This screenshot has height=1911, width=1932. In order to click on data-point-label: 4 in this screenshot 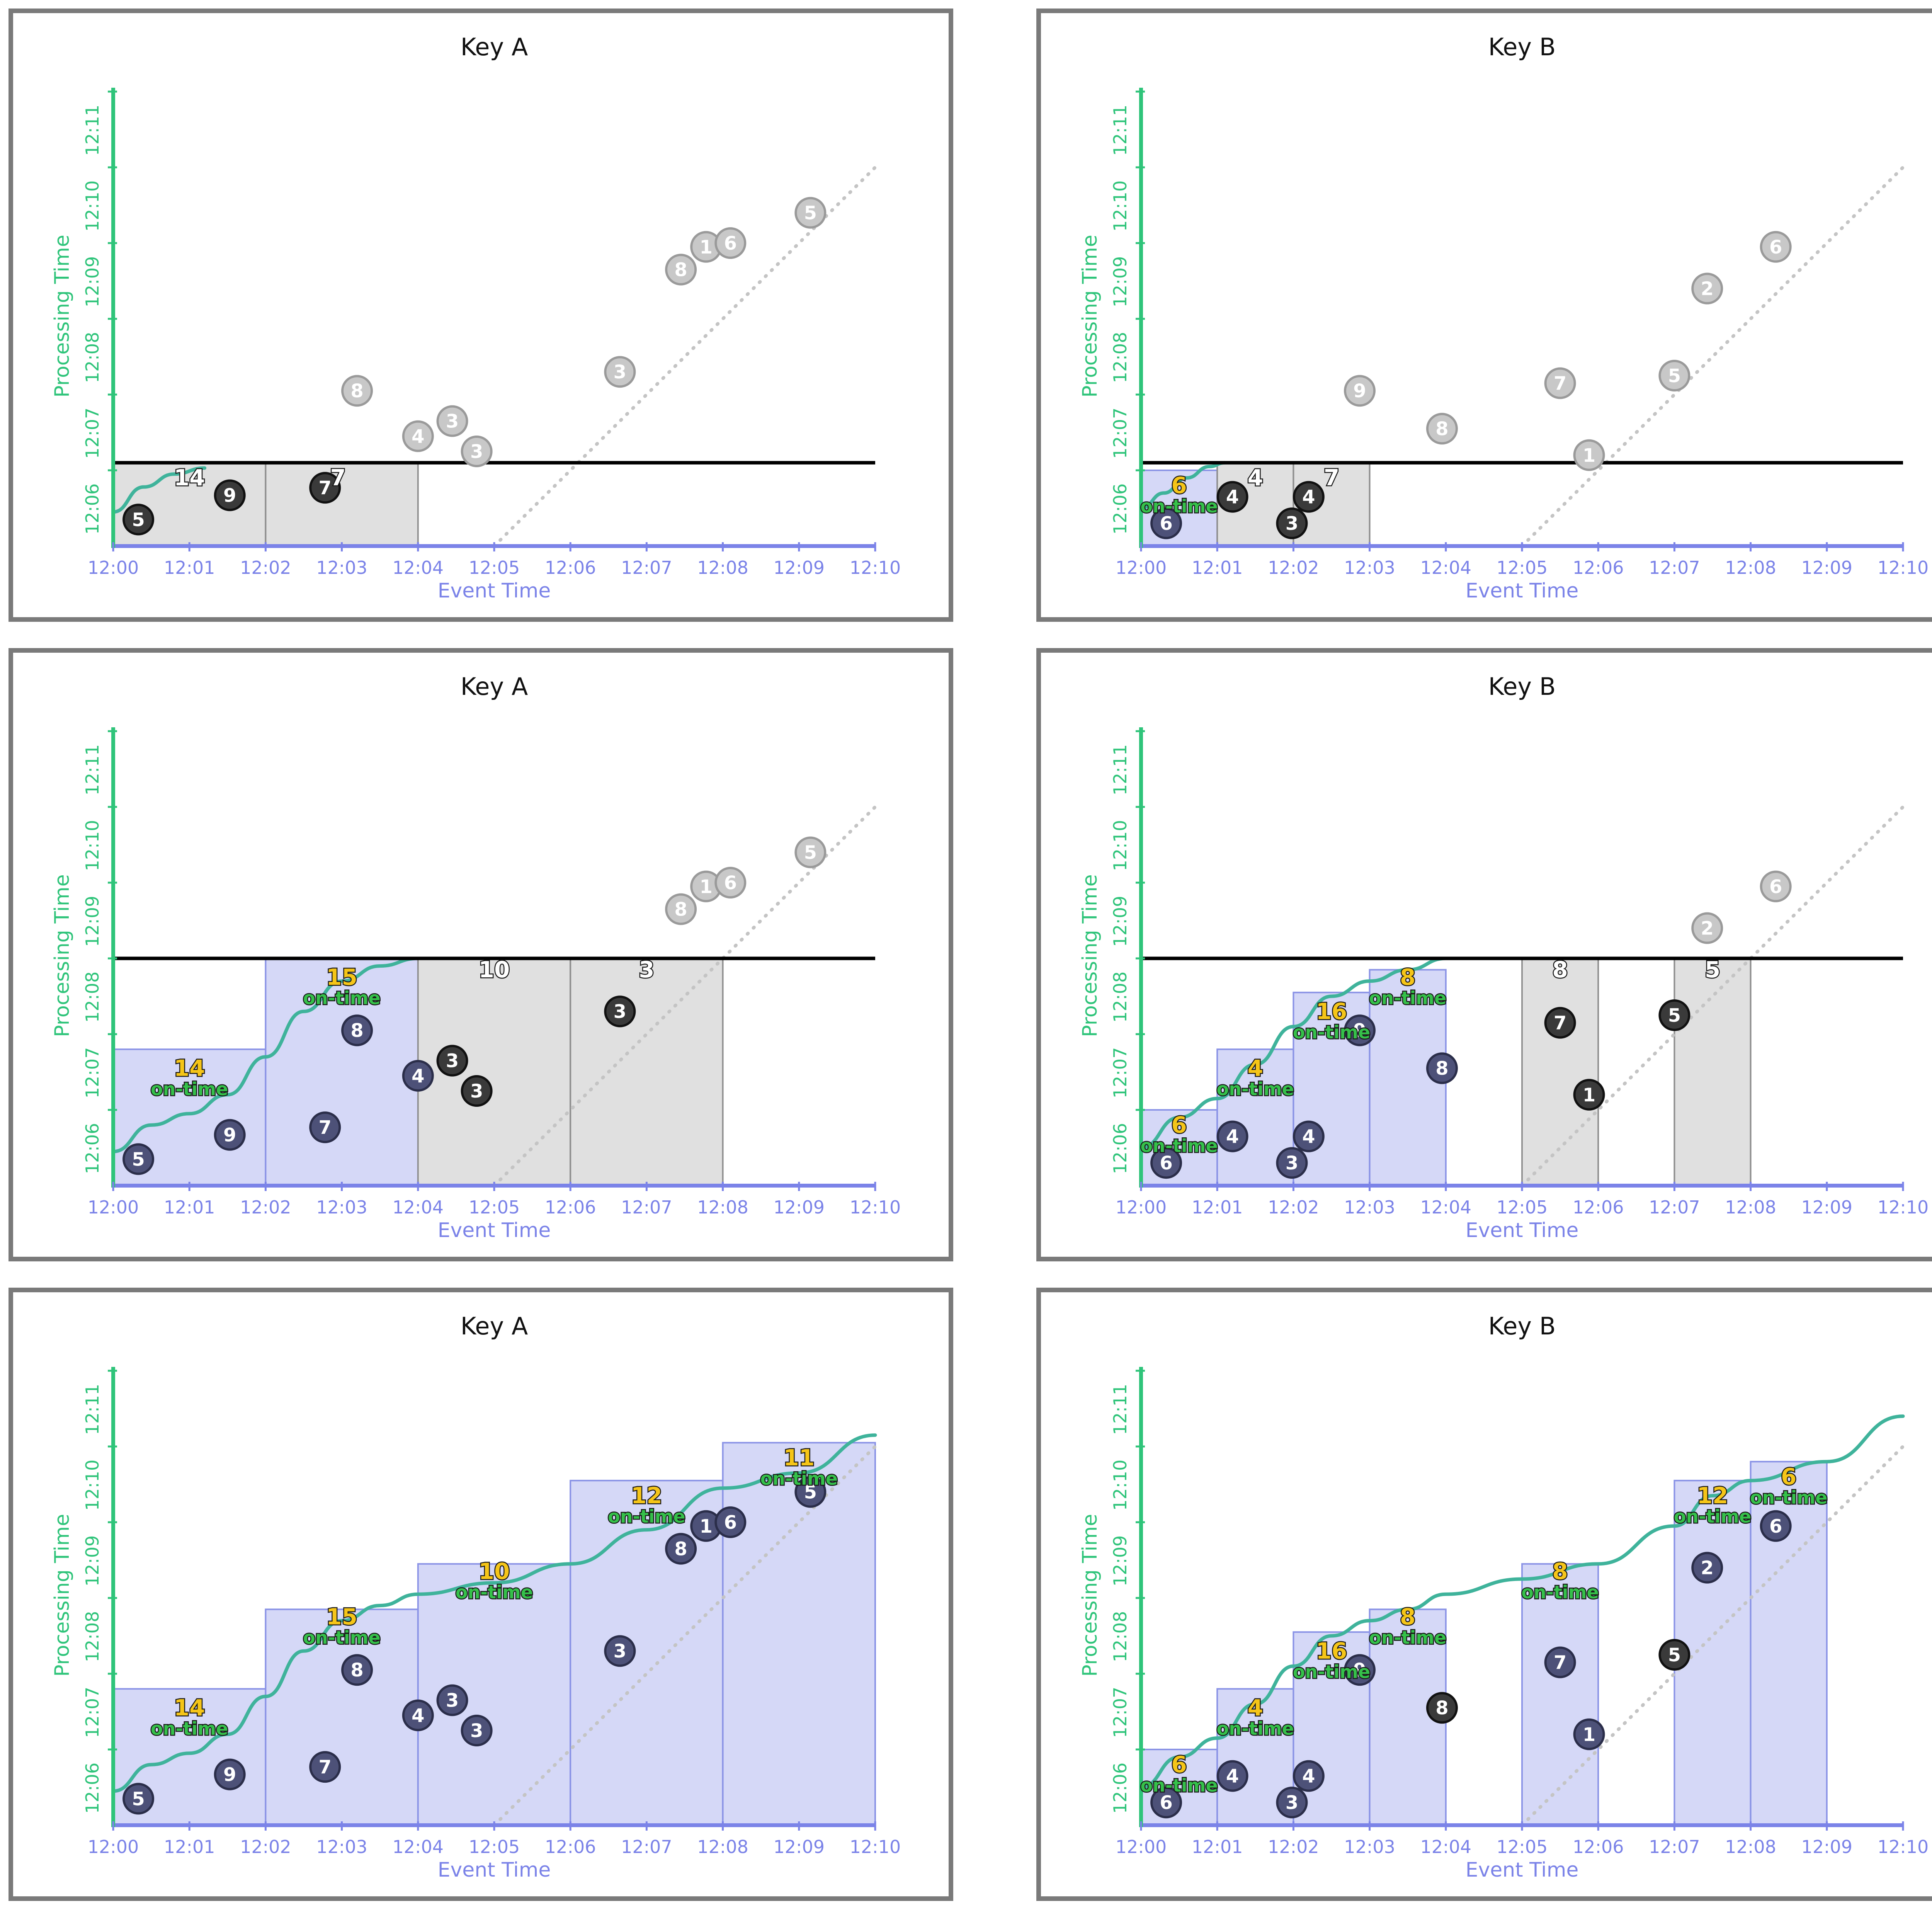, I will do `click(1233, 497)`.